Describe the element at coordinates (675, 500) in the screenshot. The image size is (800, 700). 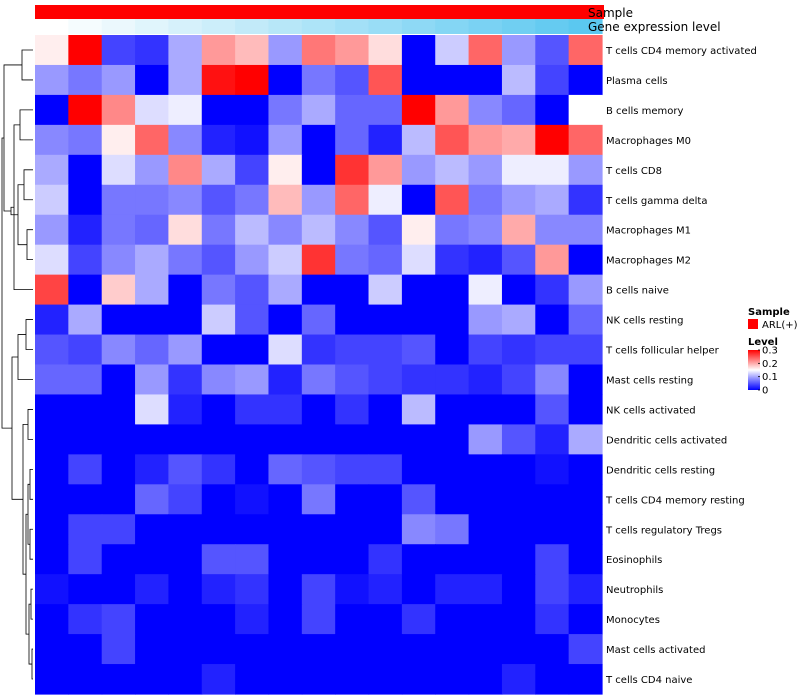
I see `row-label: T cells CD4 memory resting` at that location.